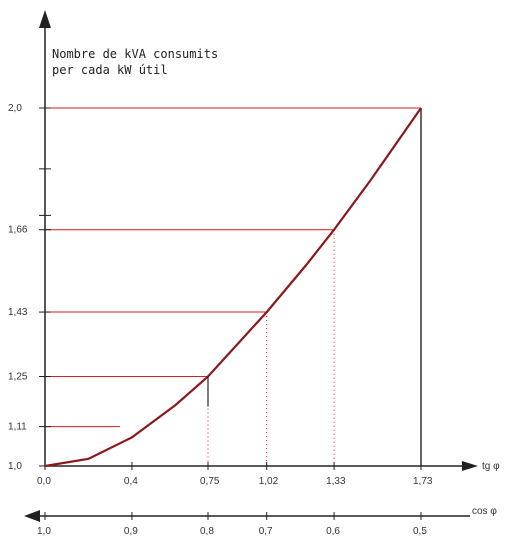  Describe the element at coordinates (333, 531) in the screenshot. I see `cos-tick-label: 0,6` at that location.